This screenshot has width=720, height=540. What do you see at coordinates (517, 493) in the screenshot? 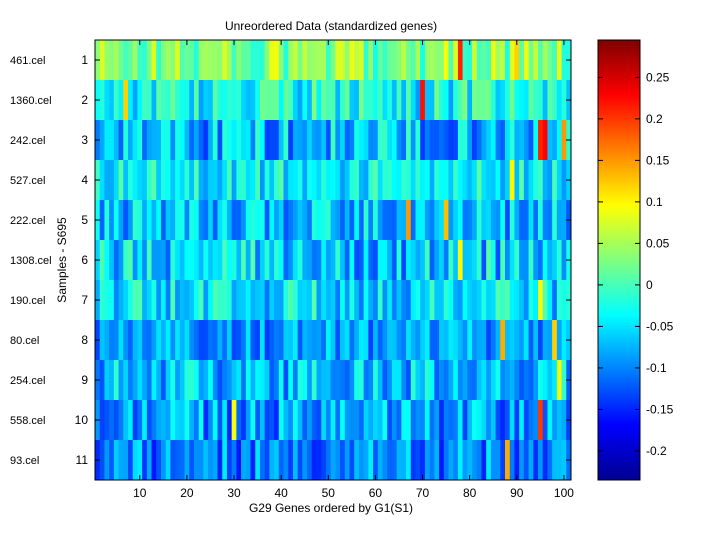
I see `x-tick-label: 90` at bounding box center [517, 493].